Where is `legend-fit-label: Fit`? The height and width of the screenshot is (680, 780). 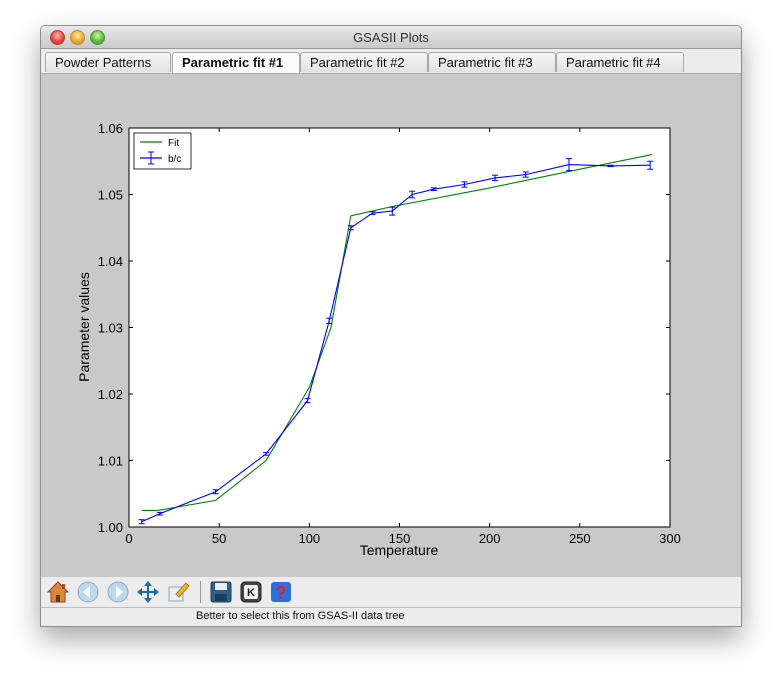
legend-fit-label: Fit is located at coordinates (173, 143).